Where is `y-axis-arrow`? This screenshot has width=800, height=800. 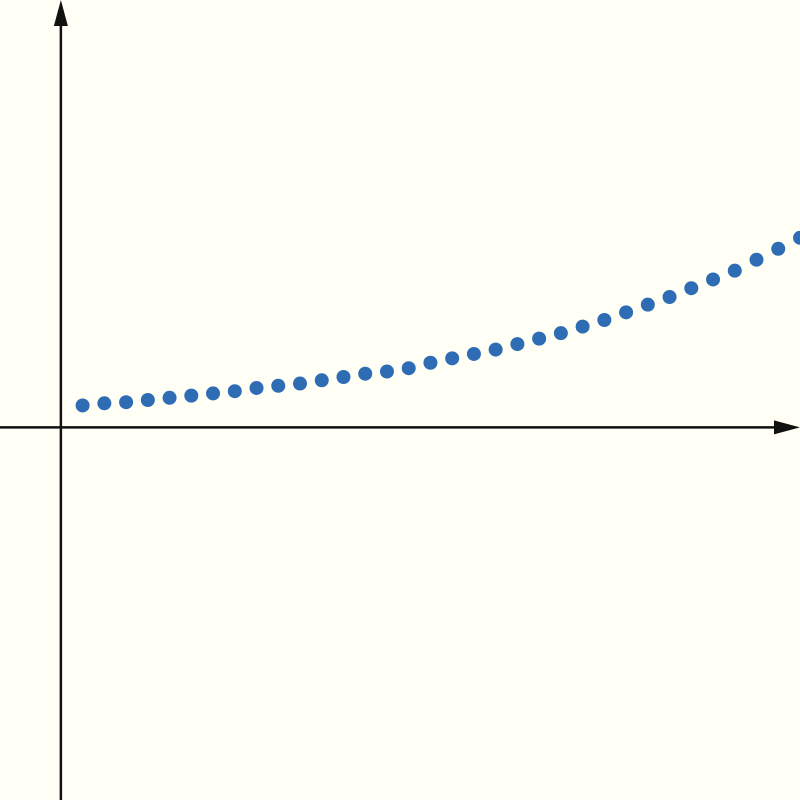
y-axis-arrow is located at coordinates (60, 13).